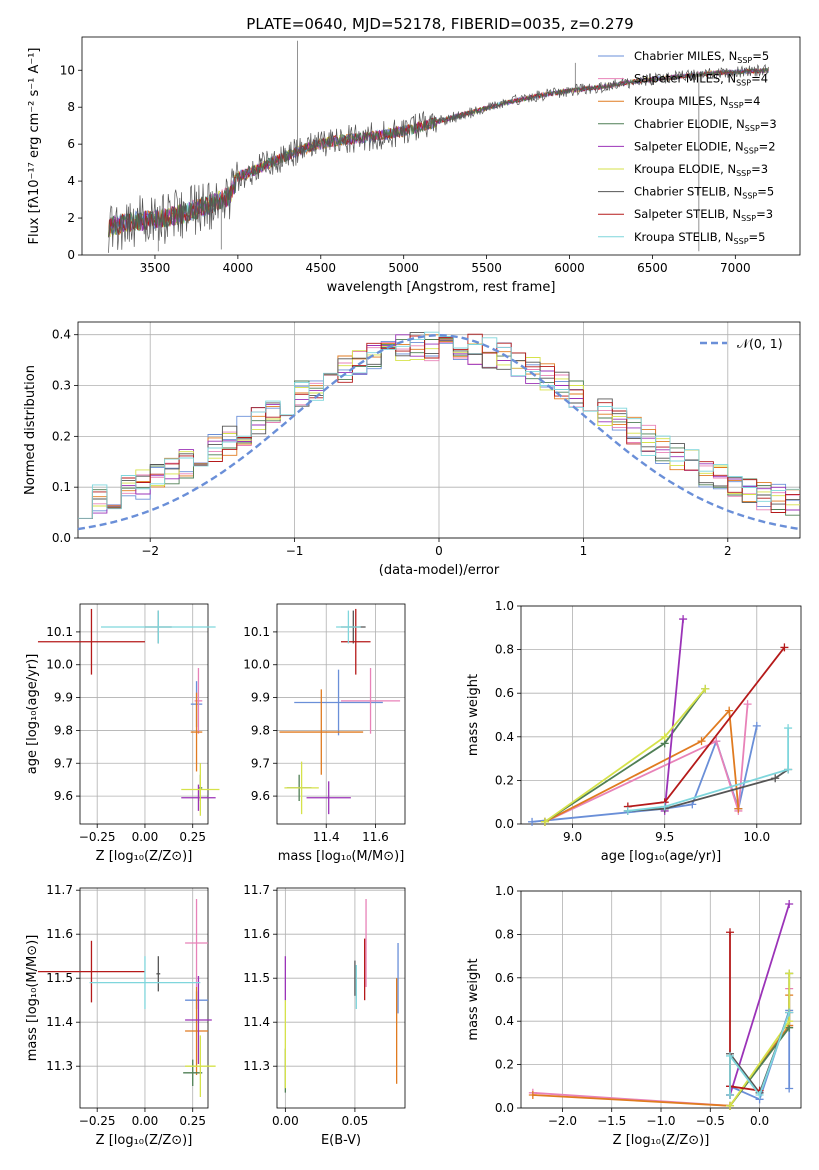  I want to click on y-tick-label: 10, so click(67, 70).